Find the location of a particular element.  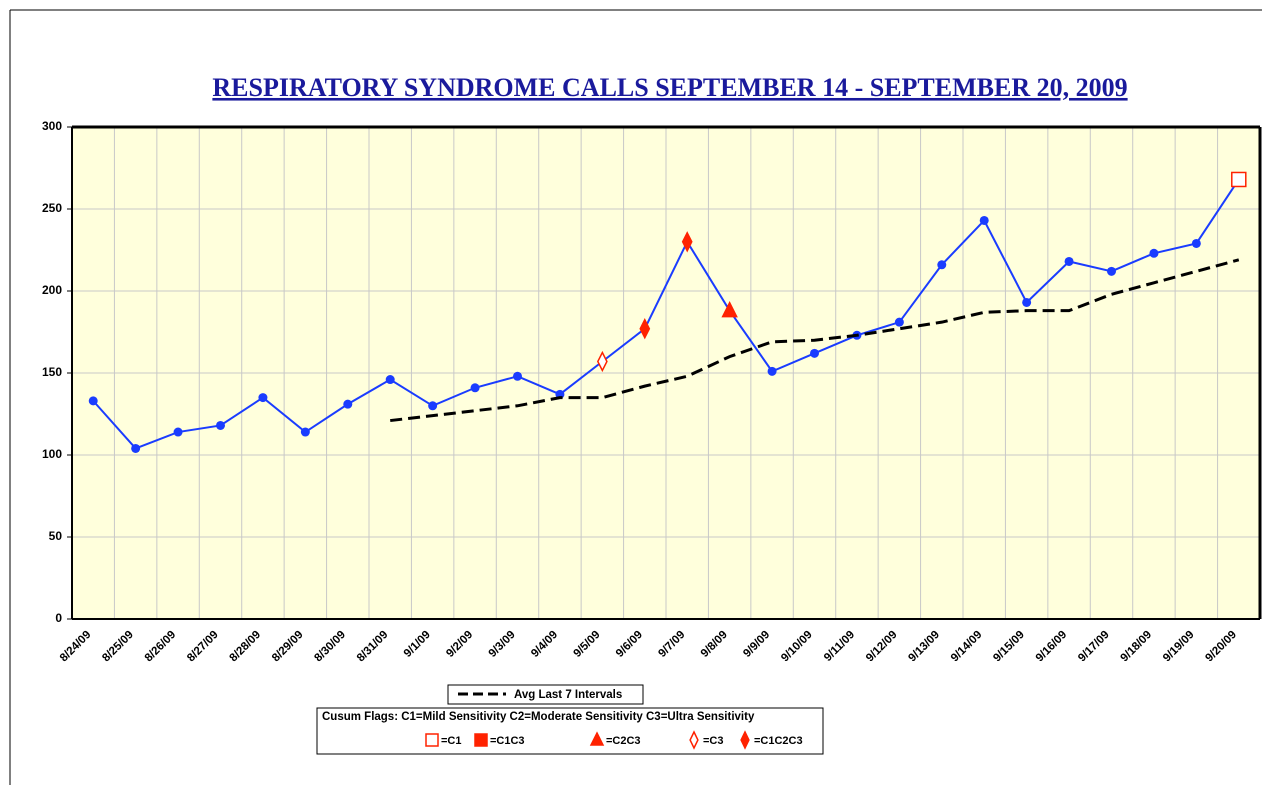

x-tick-label: 8/31/09 is located at coordinates (373, 647).